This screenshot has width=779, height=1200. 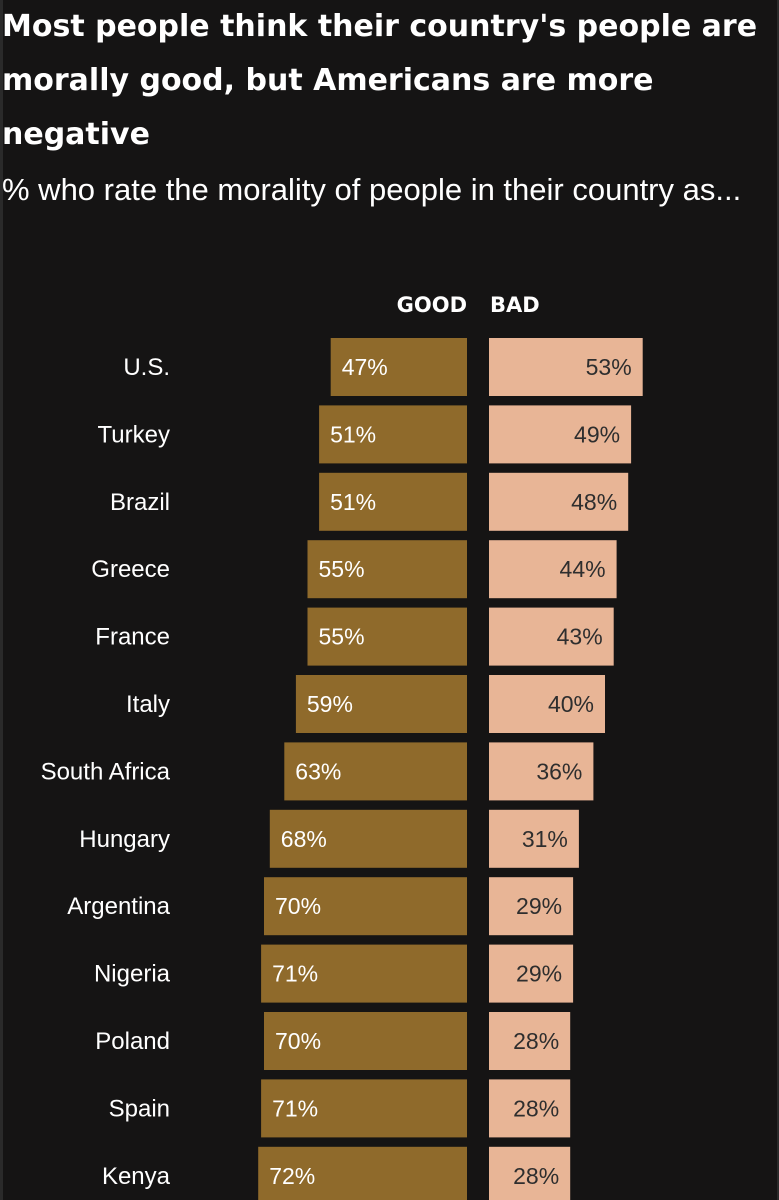 What do you see at coordinates (140, 502) in the screenshot?
I see `country-label: Brazil` at bounding box center [140, 502].